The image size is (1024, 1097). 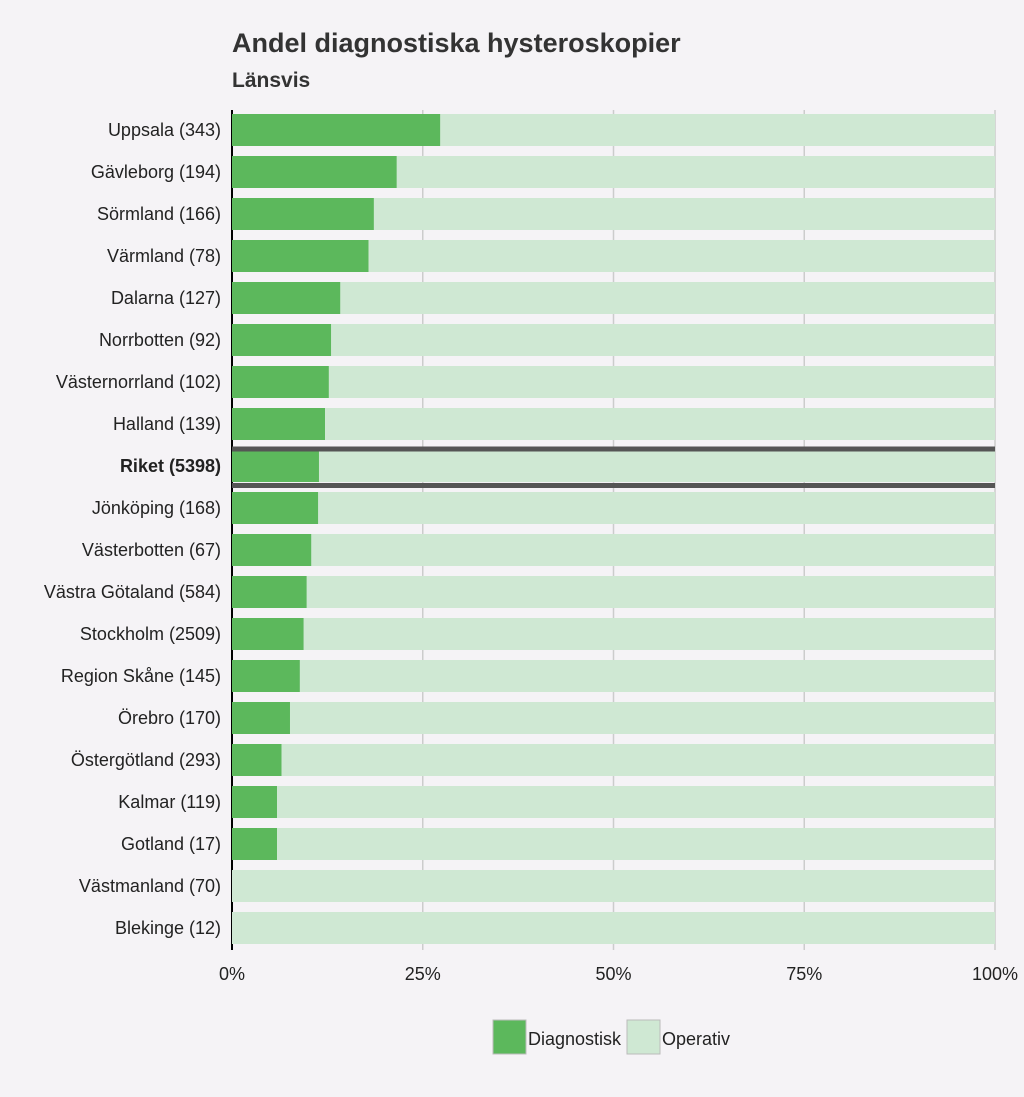 I want to click on chart-subtitle: Länsvis, so click(x=271, y=80).